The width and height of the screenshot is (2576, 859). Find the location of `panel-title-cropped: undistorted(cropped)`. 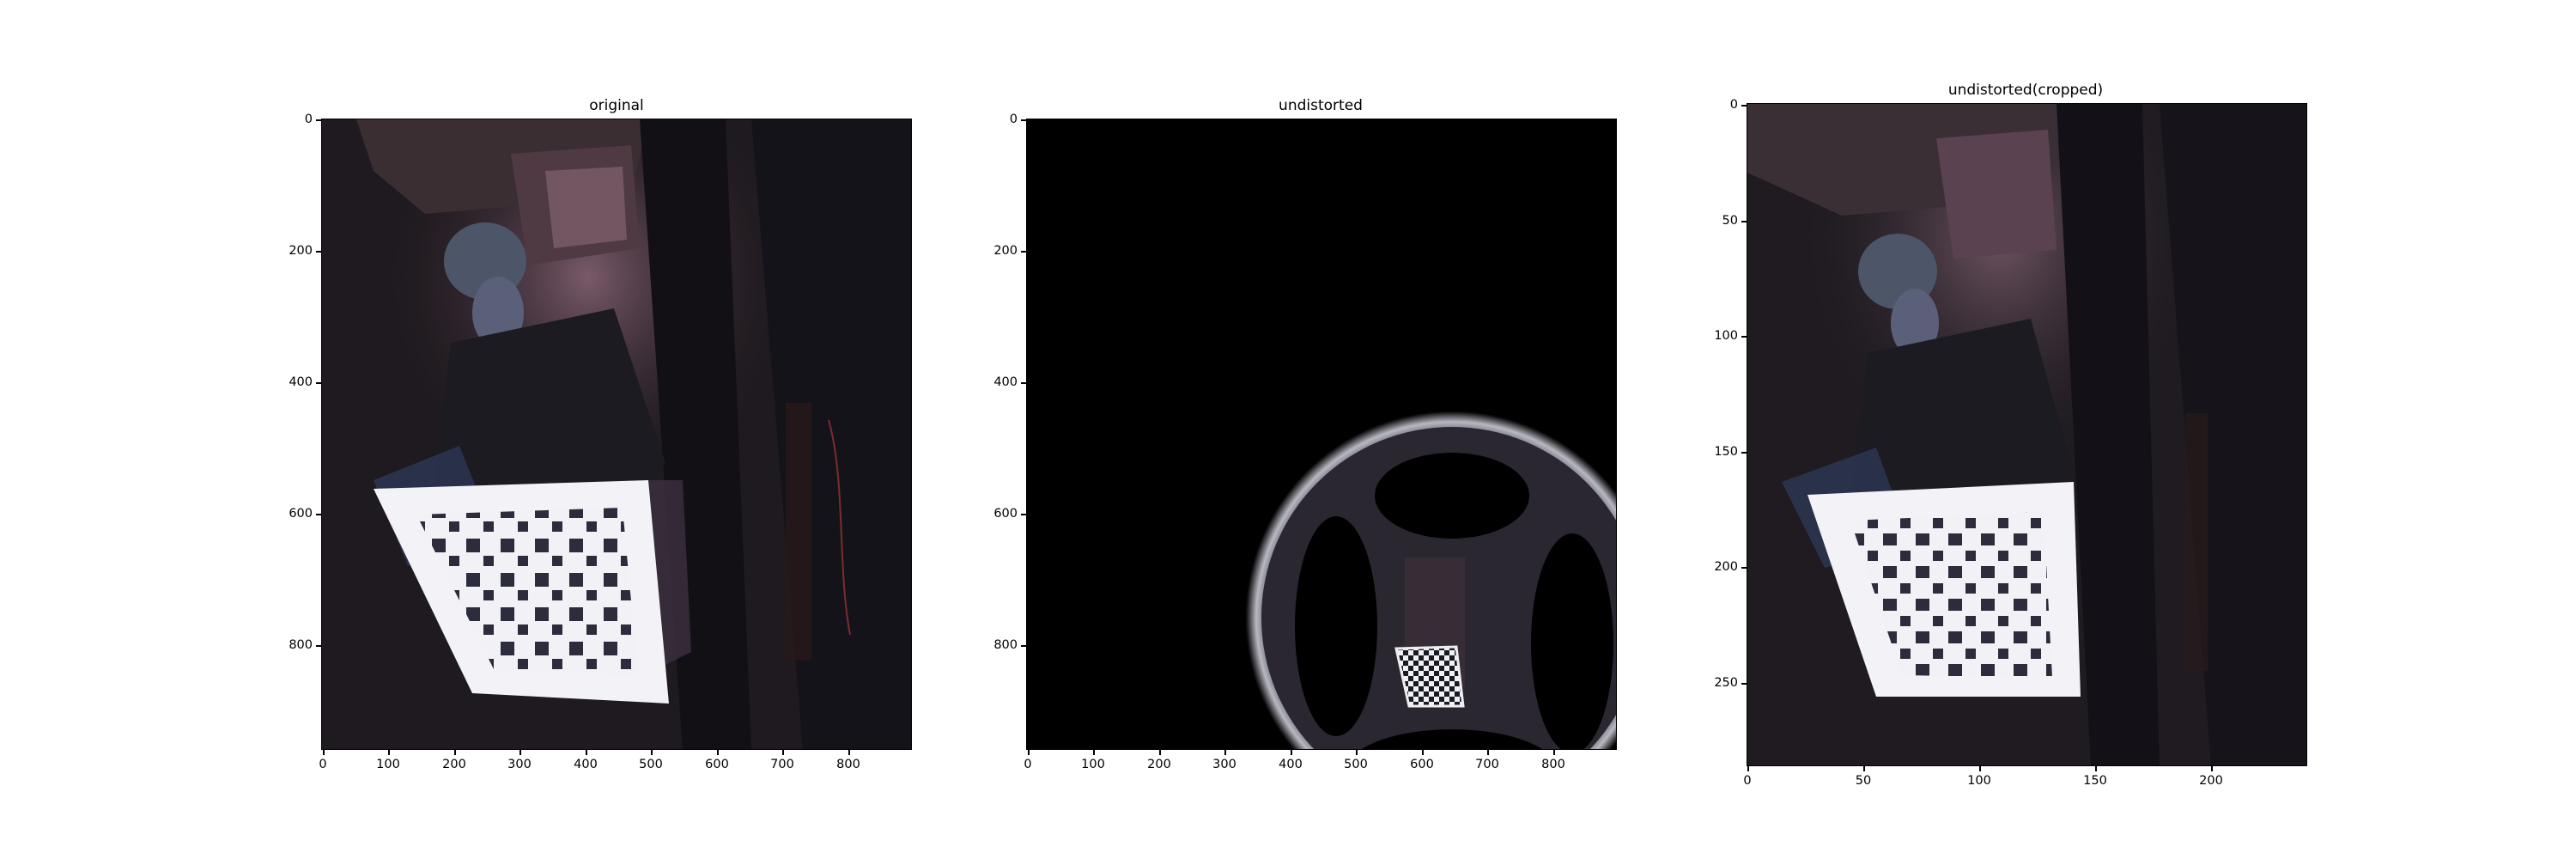

panel-title-cropped: undistorted(cropped) is located at coordinates (2026, 91).